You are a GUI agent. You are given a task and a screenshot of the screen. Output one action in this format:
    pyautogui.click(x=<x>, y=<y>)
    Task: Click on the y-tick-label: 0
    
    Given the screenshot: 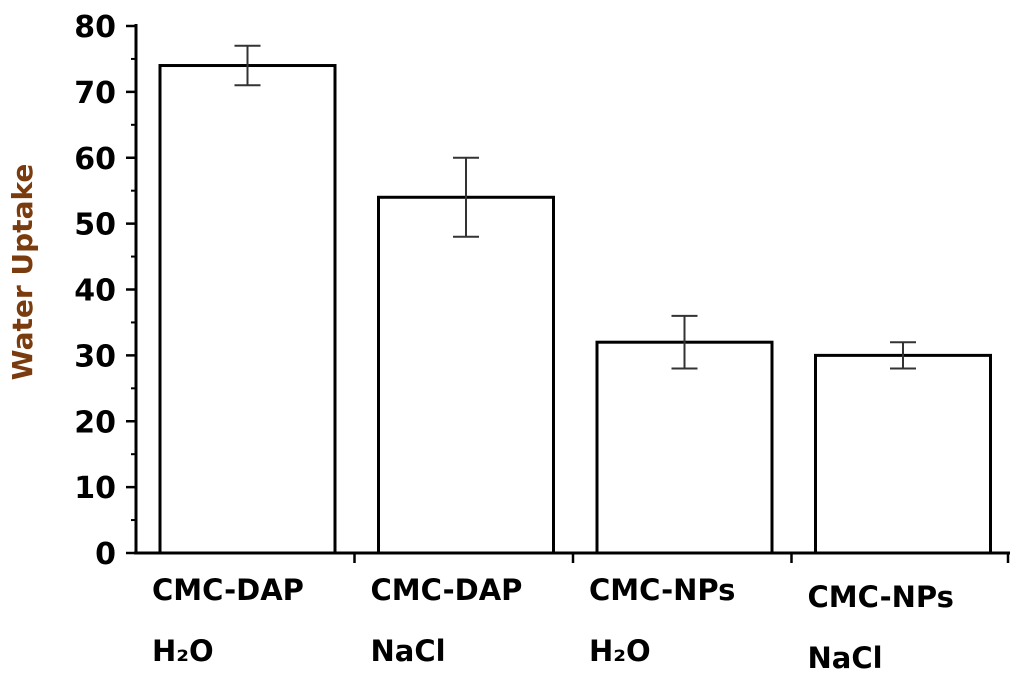 What is the action you would take?
    pyautogui.click(x=105, y=554)
    